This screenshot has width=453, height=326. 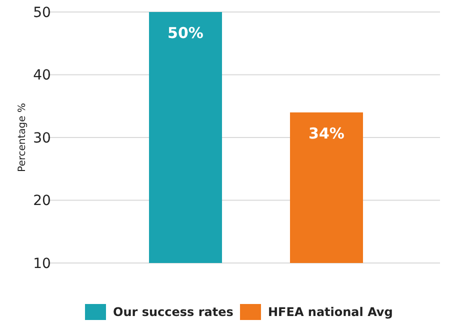 What do you see at coordinates (186, 33) in the screenshot?
I see `data-label: 50%` at bounding box center [186, 33].